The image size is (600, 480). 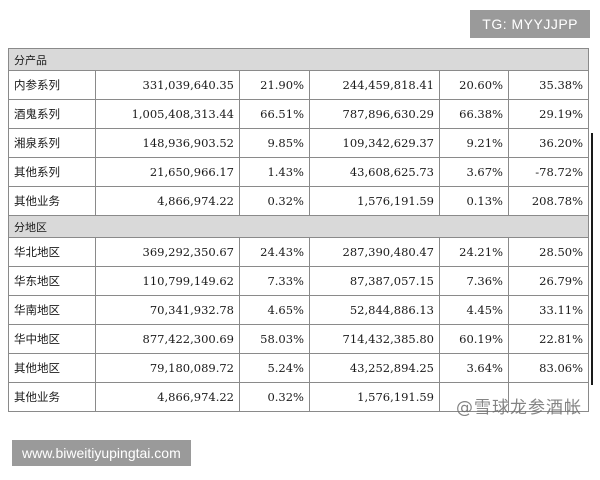 I want to click on revenue-share-cell: 66.51%, so click(x=274, y=114).